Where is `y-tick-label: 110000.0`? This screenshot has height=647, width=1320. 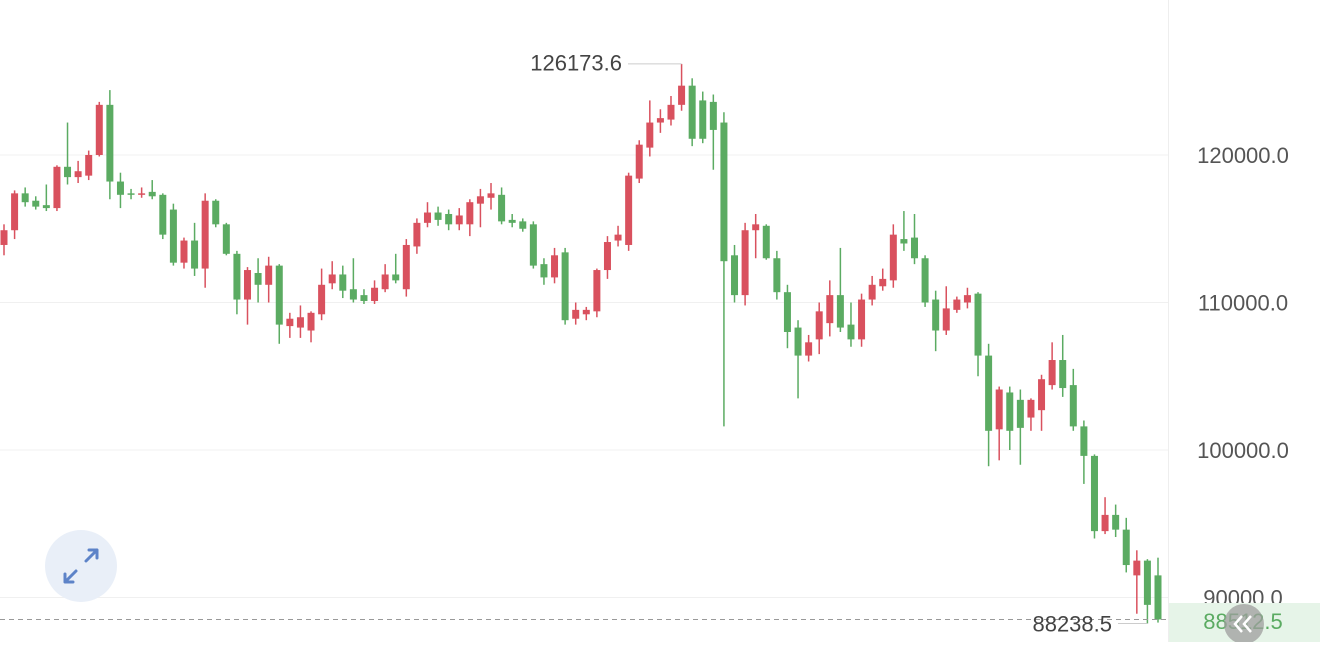
y-tick-label: 110000.0 is located at coordinates (1243, 302).